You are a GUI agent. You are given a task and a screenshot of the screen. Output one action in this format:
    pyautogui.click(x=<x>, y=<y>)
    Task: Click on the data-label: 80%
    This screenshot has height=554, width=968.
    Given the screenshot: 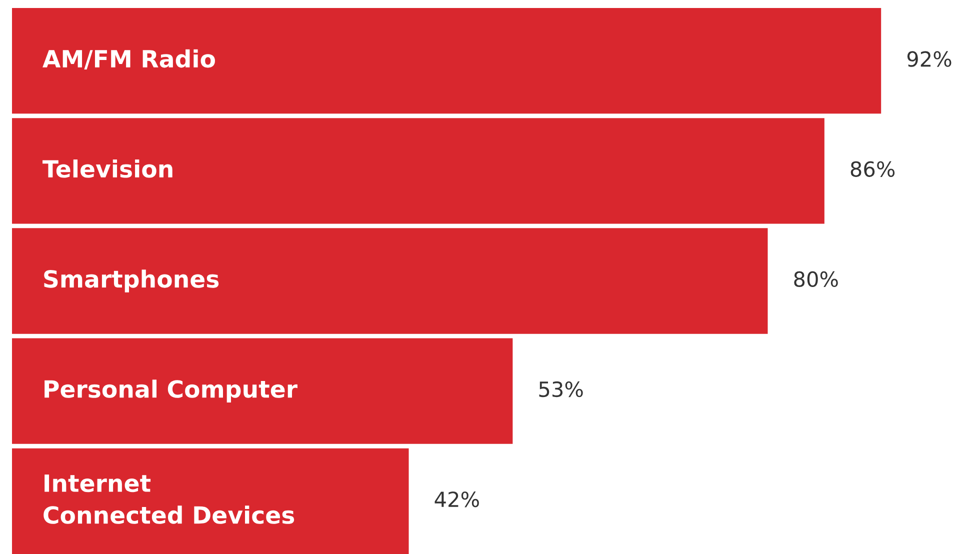 What is the action you would take?
    pyautogui.click(x=816, y=279)
    